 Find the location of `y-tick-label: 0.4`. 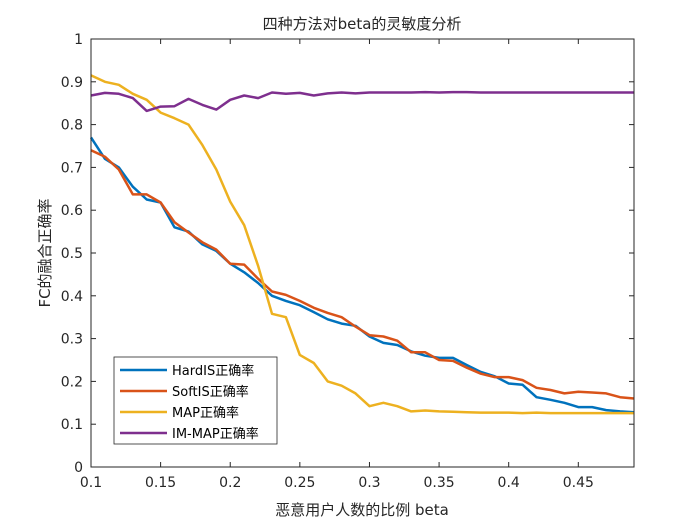

y-tick-label: 0.4 is located at coordinates (72, 297).